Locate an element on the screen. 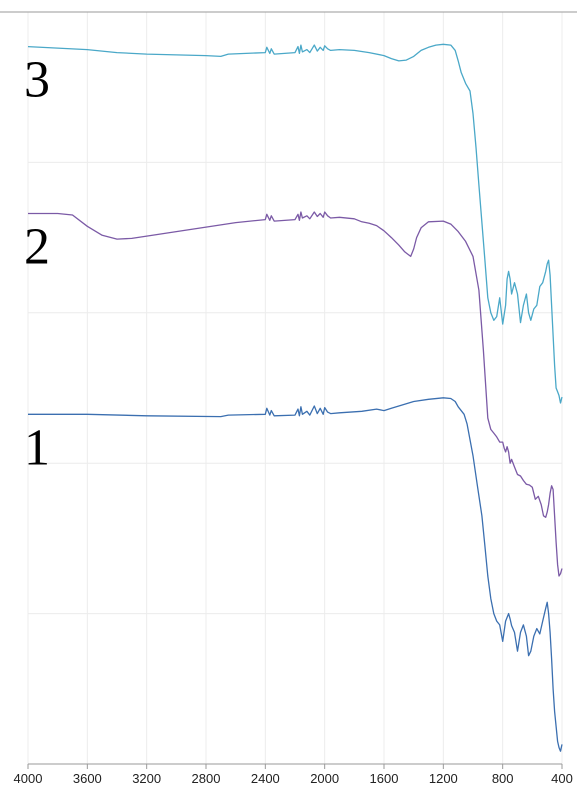 The width and height of the screenshot is (577, 788). series-label-1: 1 is located at coordinates (37, 447).